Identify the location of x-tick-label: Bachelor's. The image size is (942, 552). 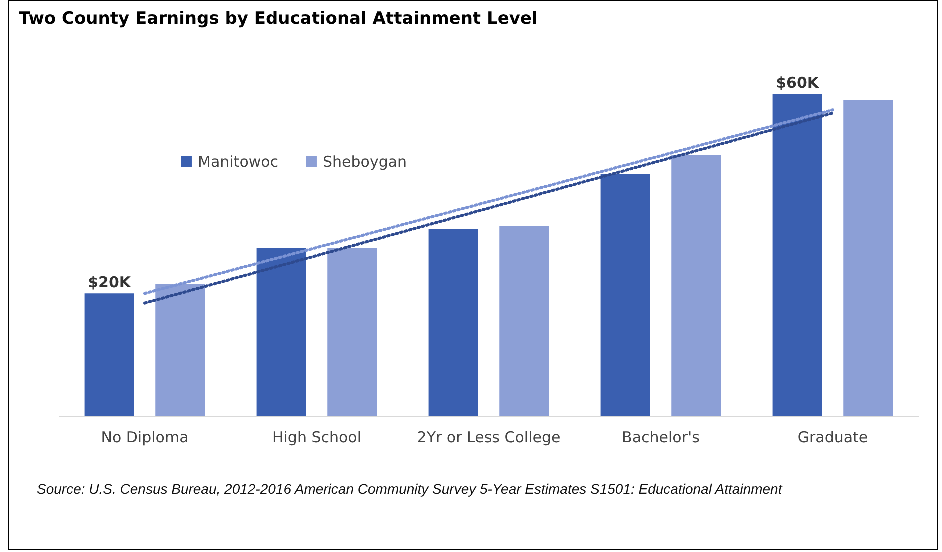
(661, 437).